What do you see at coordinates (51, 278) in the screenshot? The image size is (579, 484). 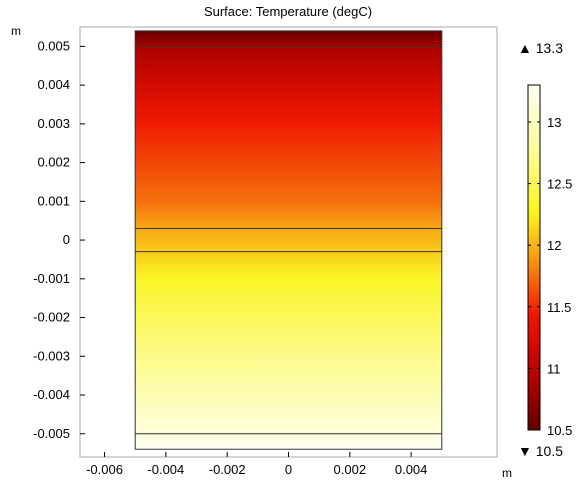 I see `y-tick-label: -0.001` at bounding box center [51, 278].